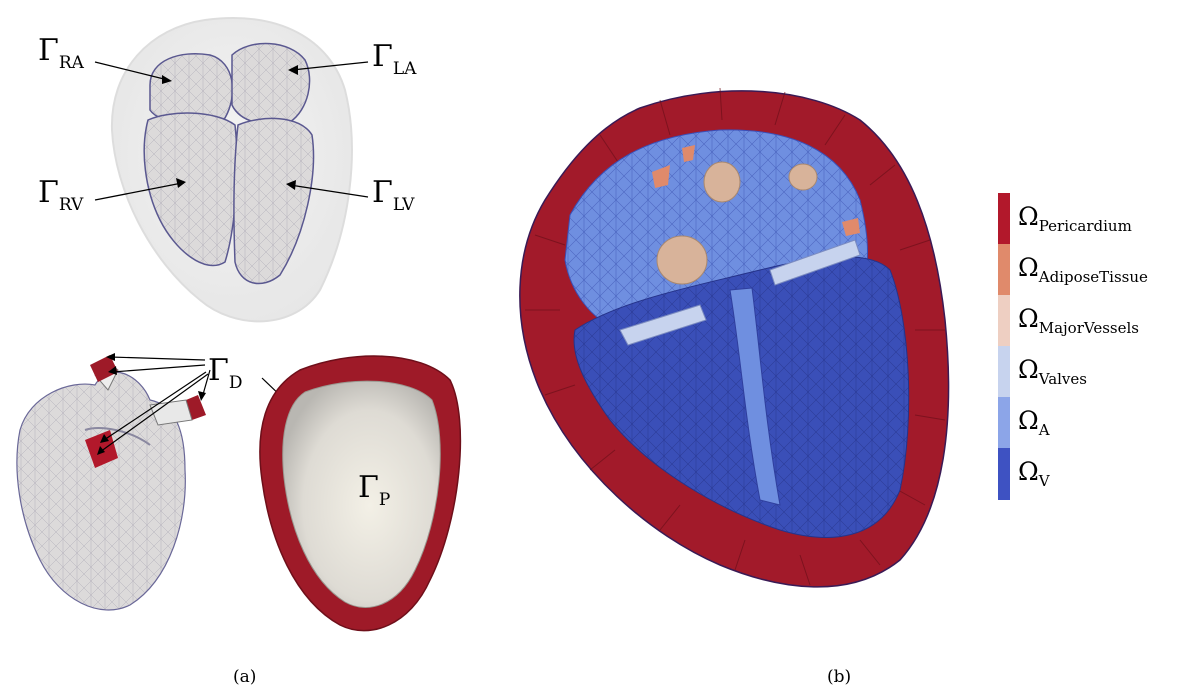 The width and height of the screenshot is (1180, 693). I want to click on label-gamma-la: ΓLA, so click(394, 59).